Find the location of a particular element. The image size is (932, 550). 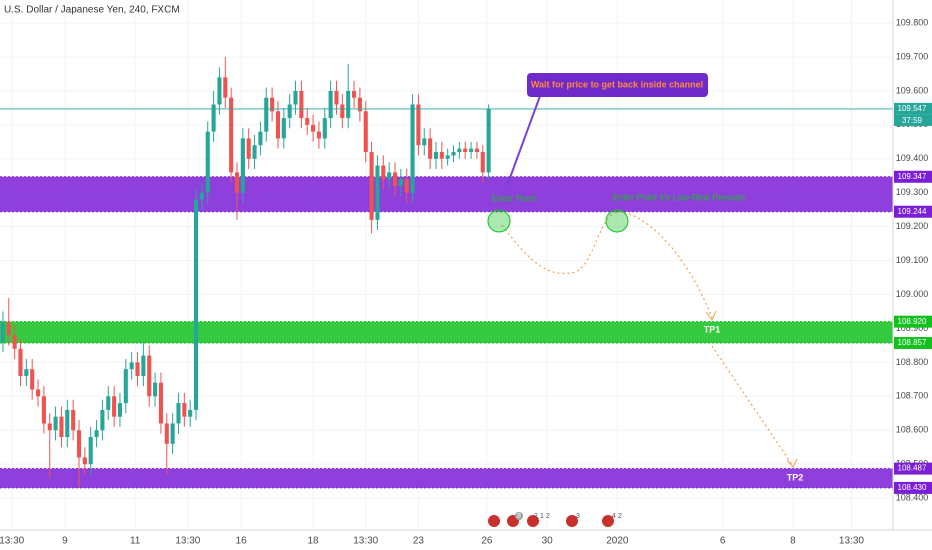

event-count: 1 is located at coordinates (542, 516).